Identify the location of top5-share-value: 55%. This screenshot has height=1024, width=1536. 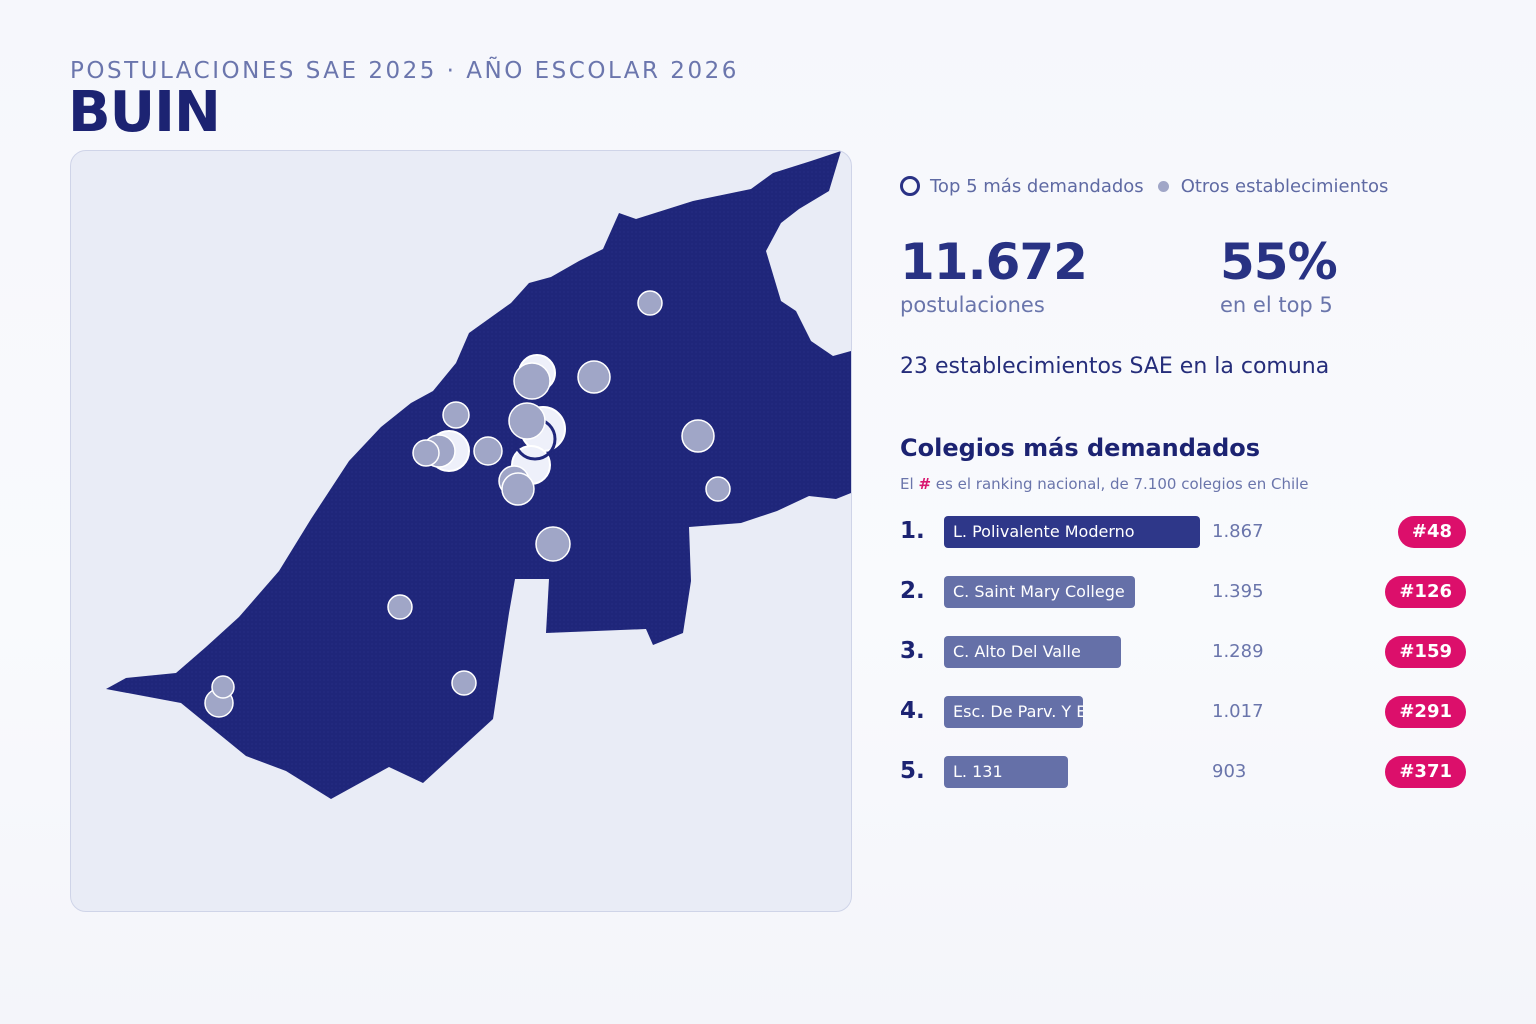
(1279, 262).